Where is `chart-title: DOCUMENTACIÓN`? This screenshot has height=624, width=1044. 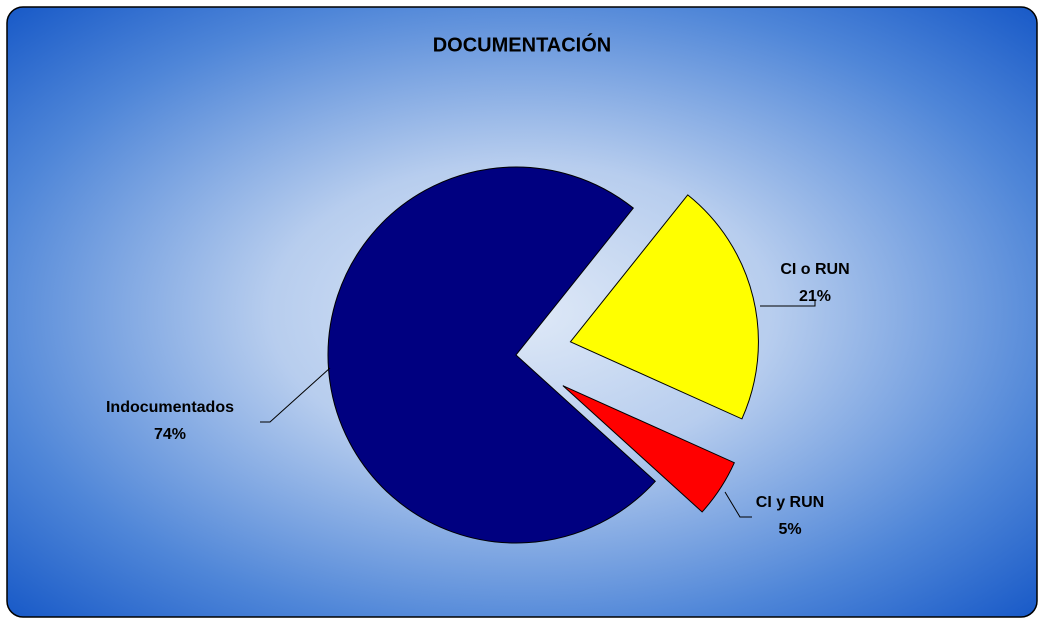
chart-title: DOCUMENTACIÓN is located at coordinates (522, 44).